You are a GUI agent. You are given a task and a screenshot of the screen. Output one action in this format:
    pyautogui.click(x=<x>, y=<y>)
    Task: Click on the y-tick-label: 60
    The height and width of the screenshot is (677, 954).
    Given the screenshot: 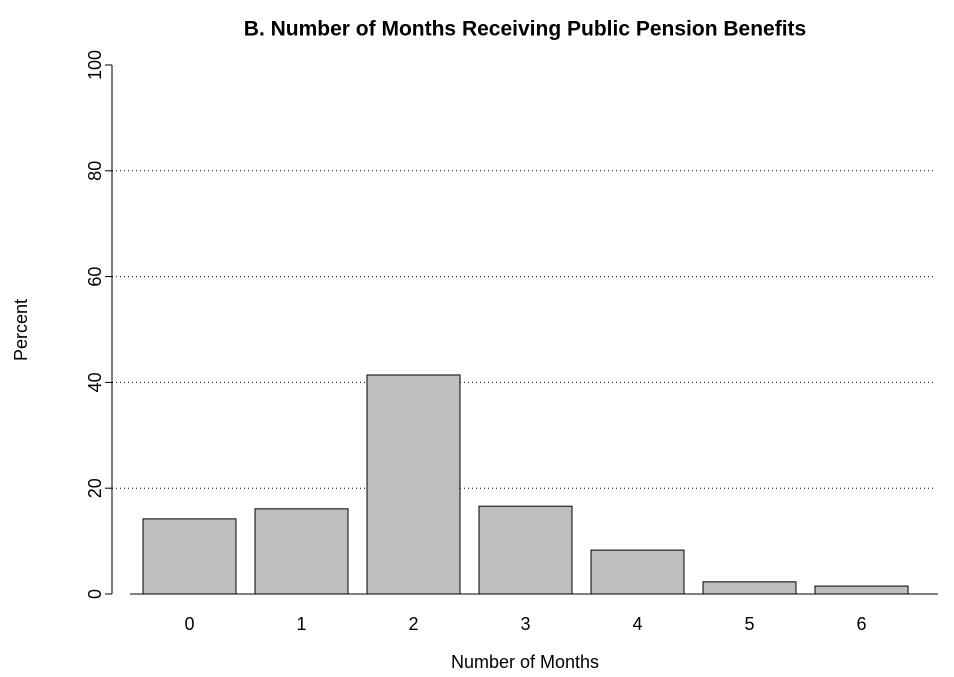 What is the action you would take?
    pyautogui.click(x=95, y=277)
    